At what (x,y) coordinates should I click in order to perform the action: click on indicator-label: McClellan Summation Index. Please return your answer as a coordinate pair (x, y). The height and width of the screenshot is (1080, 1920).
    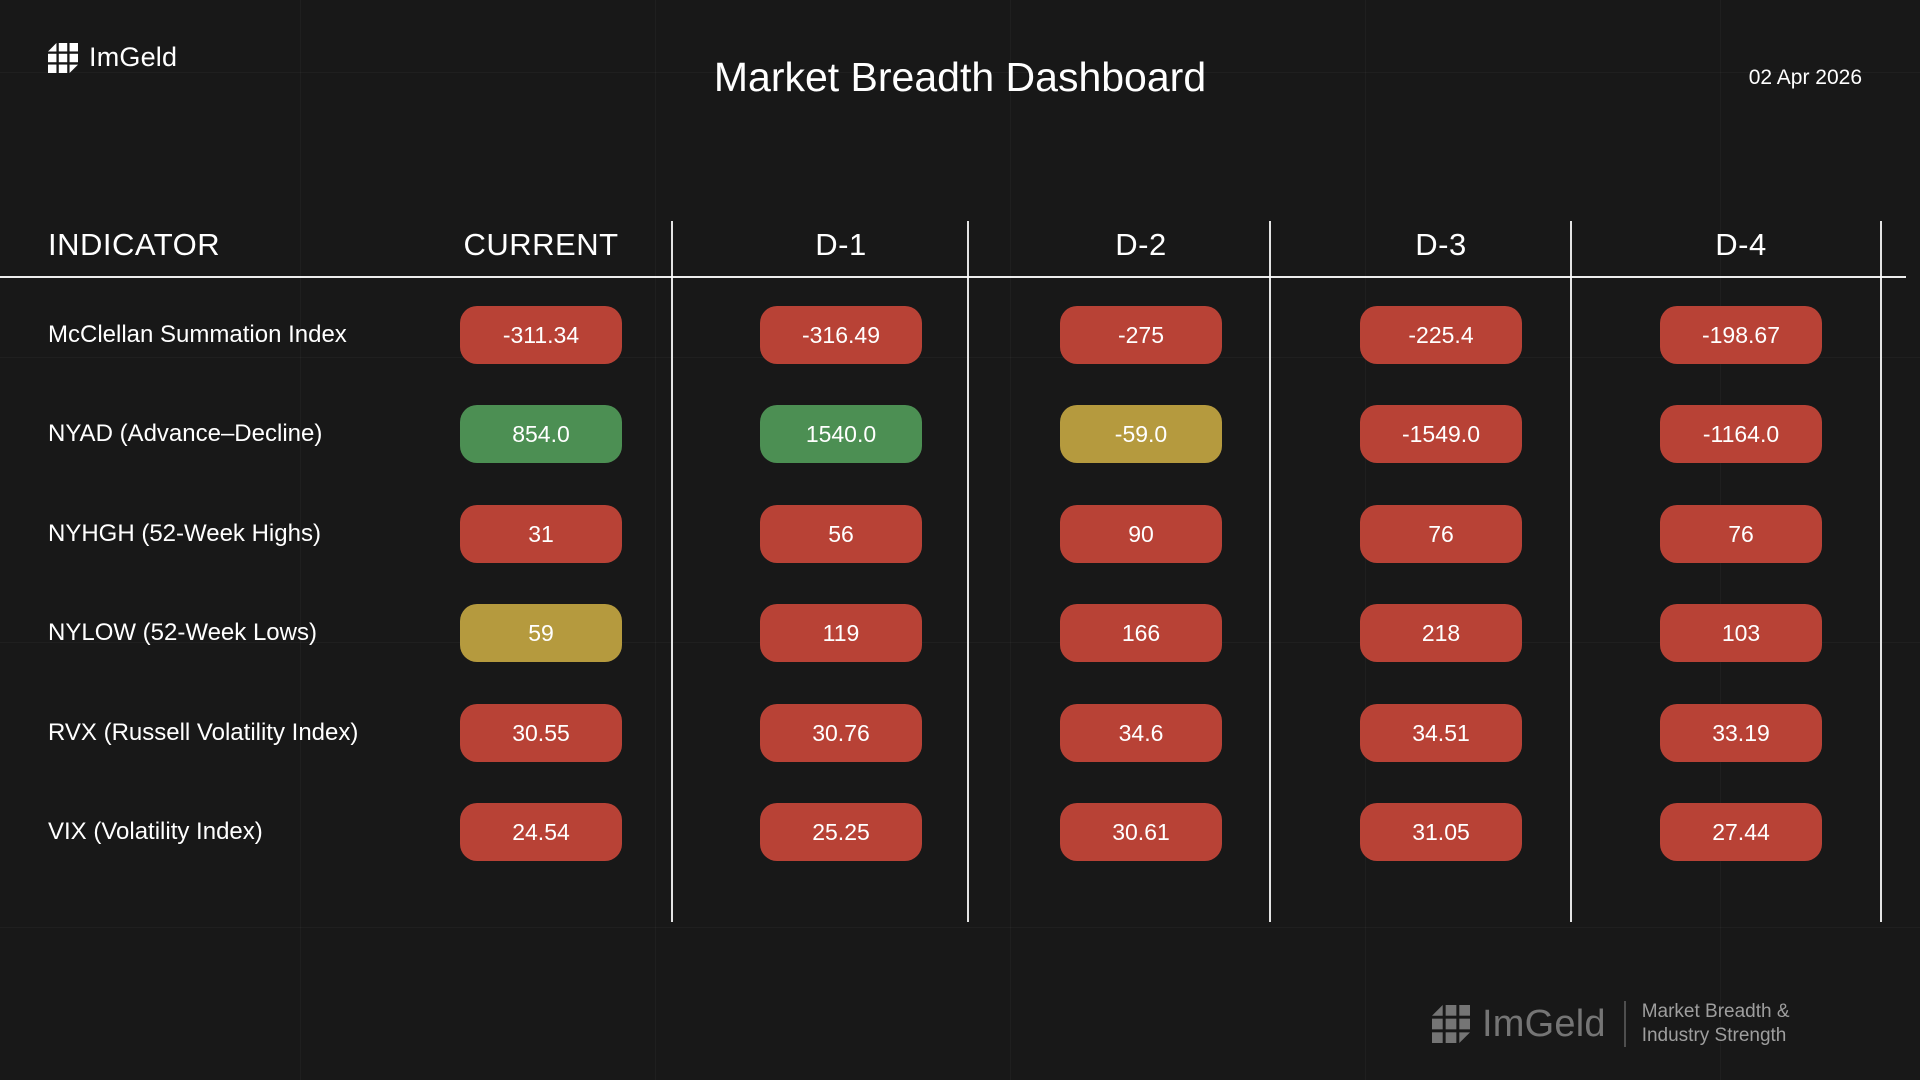
    Looking at the image, I should click on (197, 334).